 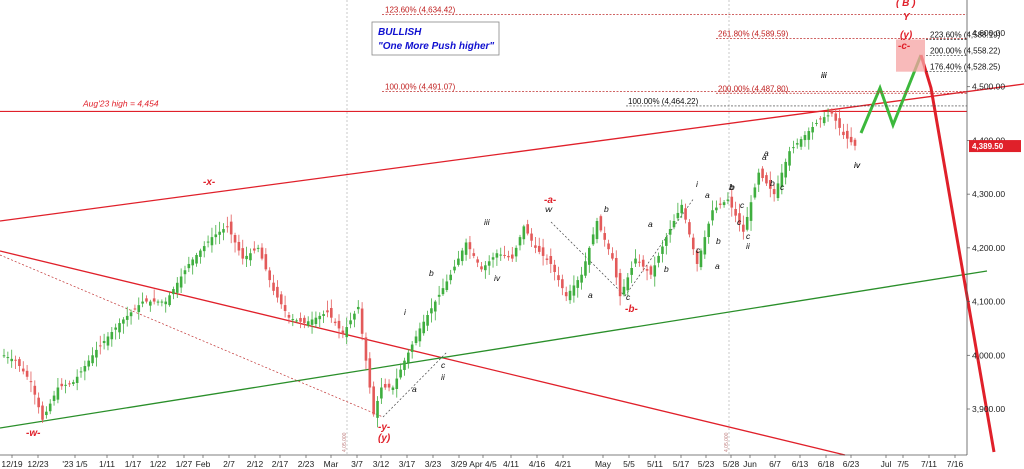 I want to click on x-tick-label: 6/18, so click(x=826, y=464).